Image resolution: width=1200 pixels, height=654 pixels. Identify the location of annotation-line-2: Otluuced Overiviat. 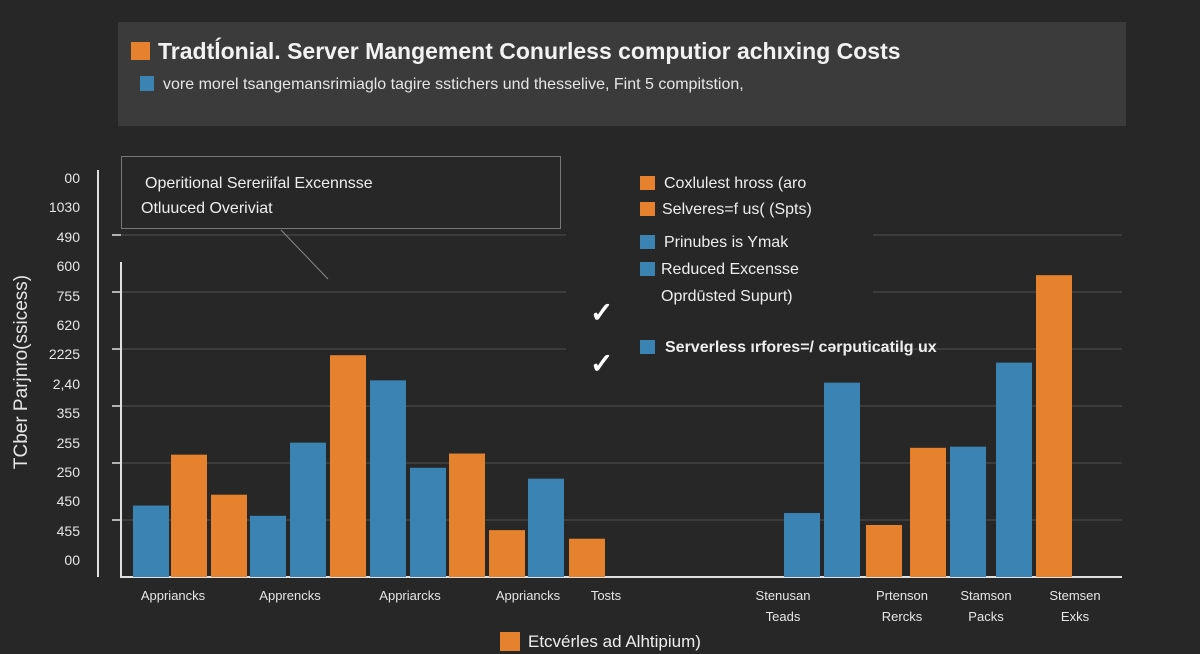
(207, 208).